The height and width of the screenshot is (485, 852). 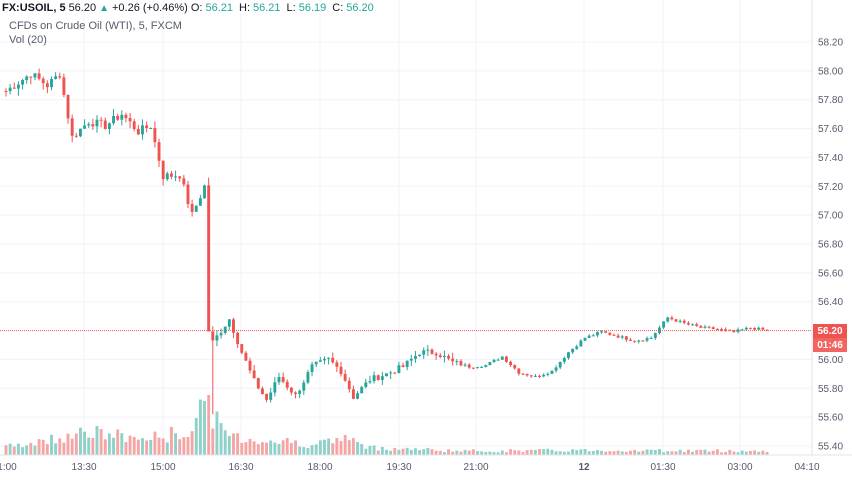 What do you see at coordinates (8, 467) in the screenshot?
I see `time-tick-label: 1:00` at bounding box center [8, 467].